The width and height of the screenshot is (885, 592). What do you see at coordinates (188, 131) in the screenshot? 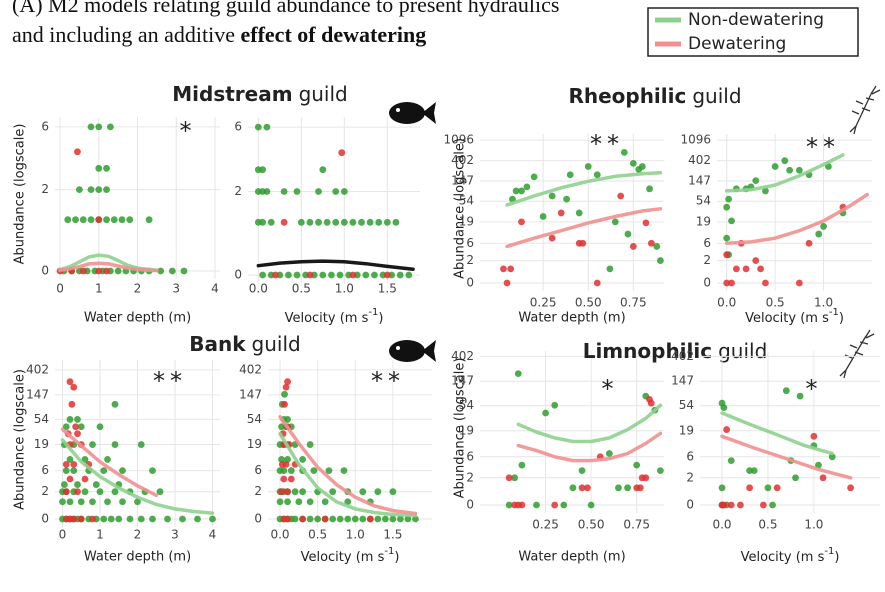
I see `significance: *` at bounding box center [188, 131].